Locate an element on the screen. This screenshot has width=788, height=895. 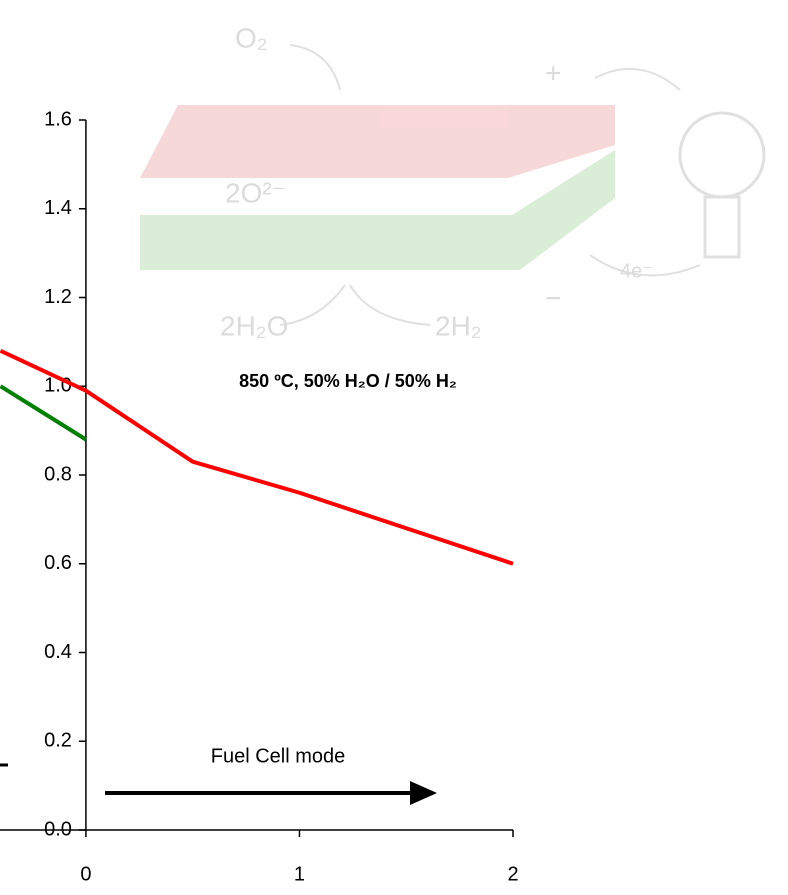
diagram-label: O₂ is located at coordinates (251, 37).